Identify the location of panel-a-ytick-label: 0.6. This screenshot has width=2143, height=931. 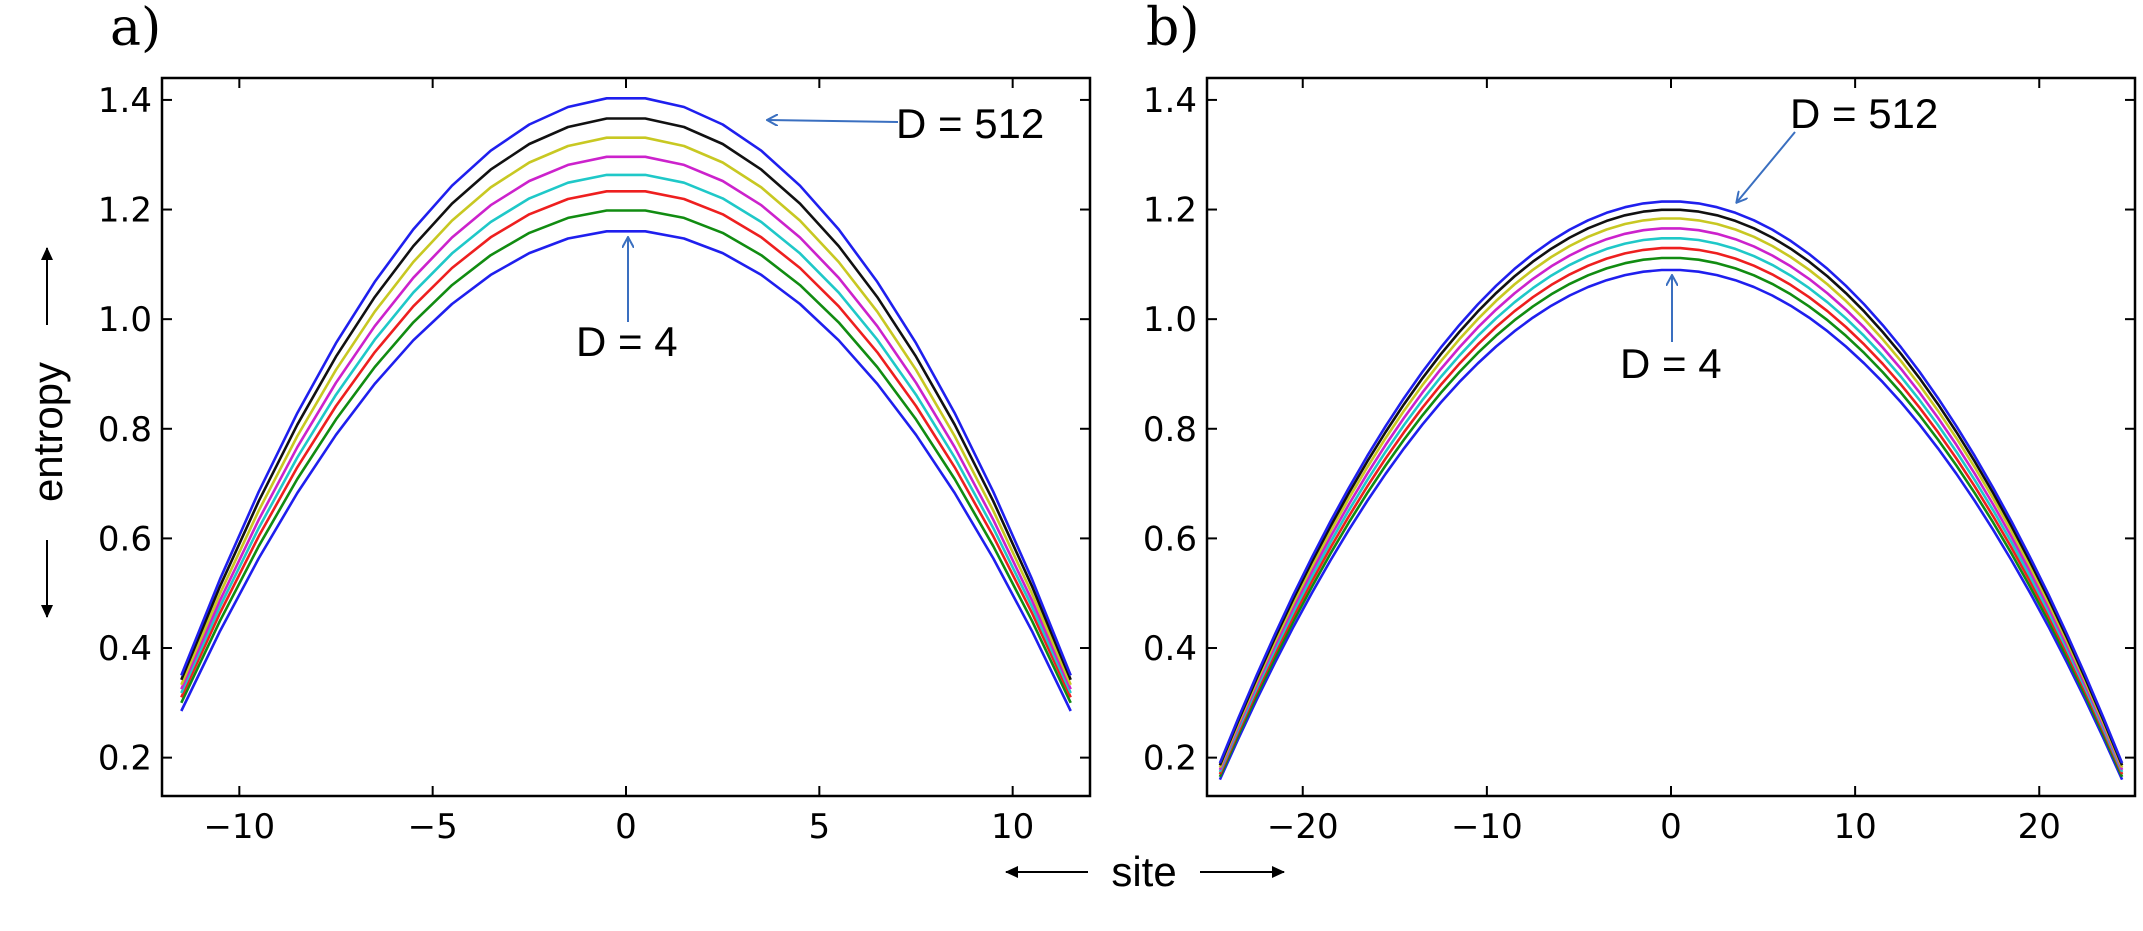
(125, 539).